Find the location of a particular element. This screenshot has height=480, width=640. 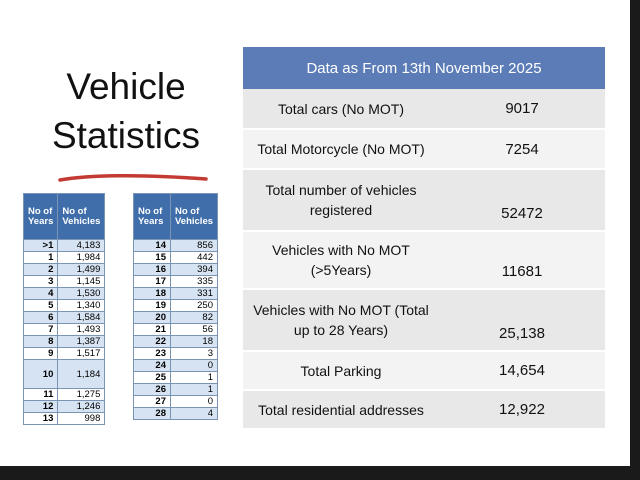

stats-value: 52472 is located at coordinates (522, 200).